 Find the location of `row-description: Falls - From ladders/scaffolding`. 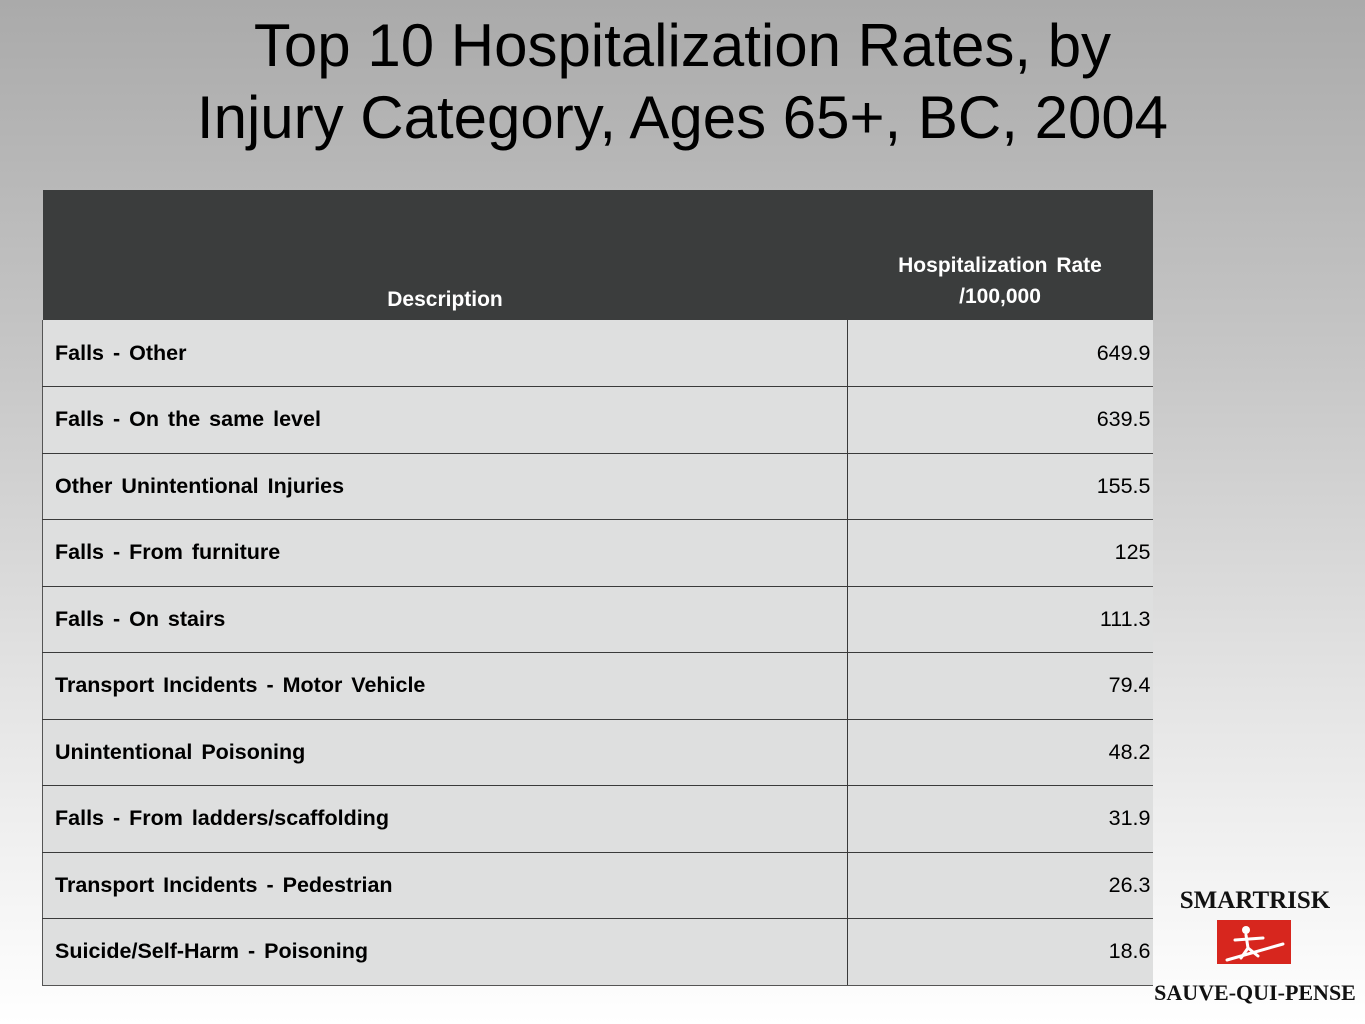

row-description: Falls - From ladders/scaffolding is located at coordinates (445, 819).